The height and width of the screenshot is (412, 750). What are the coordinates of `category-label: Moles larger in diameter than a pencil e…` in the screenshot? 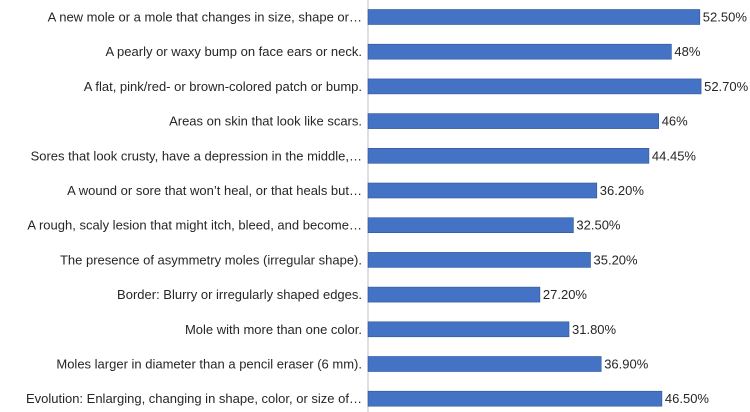 It's located at (209, 364).